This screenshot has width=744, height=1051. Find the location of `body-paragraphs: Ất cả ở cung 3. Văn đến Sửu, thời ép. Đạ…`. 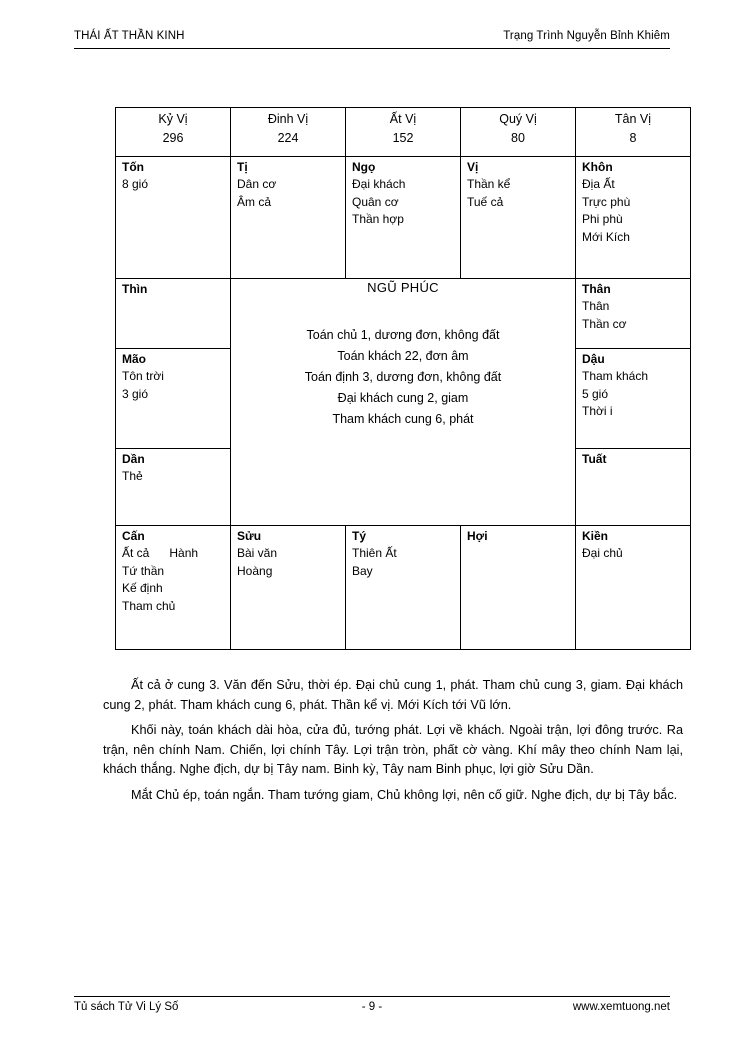

body-paragraphs: Ất cả ở cung 3. Văn đến Sửu, thời ép. Đạ… is located at coordinates (393, 743).